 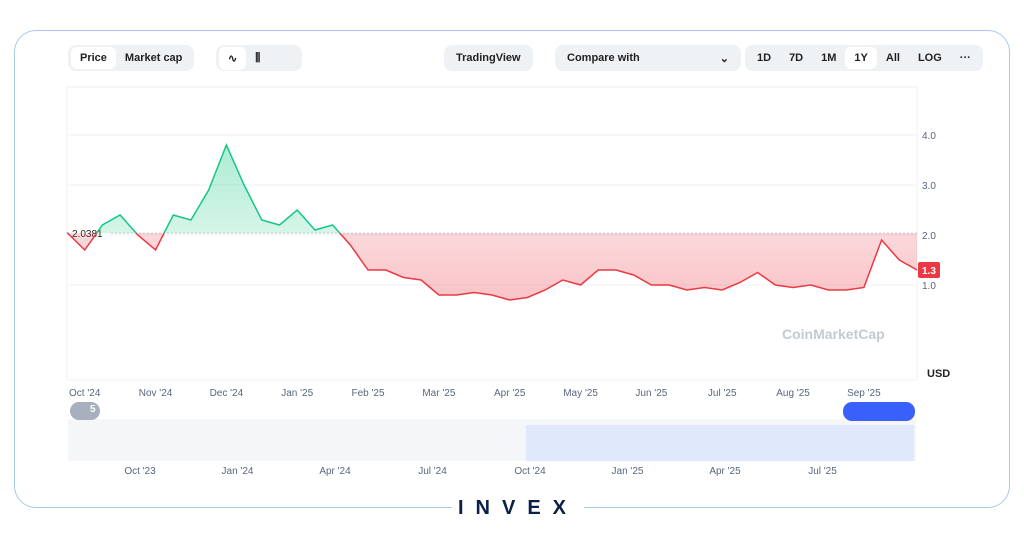 I want to click on navigator-label: Jan '25, so click(x=628, y=471).